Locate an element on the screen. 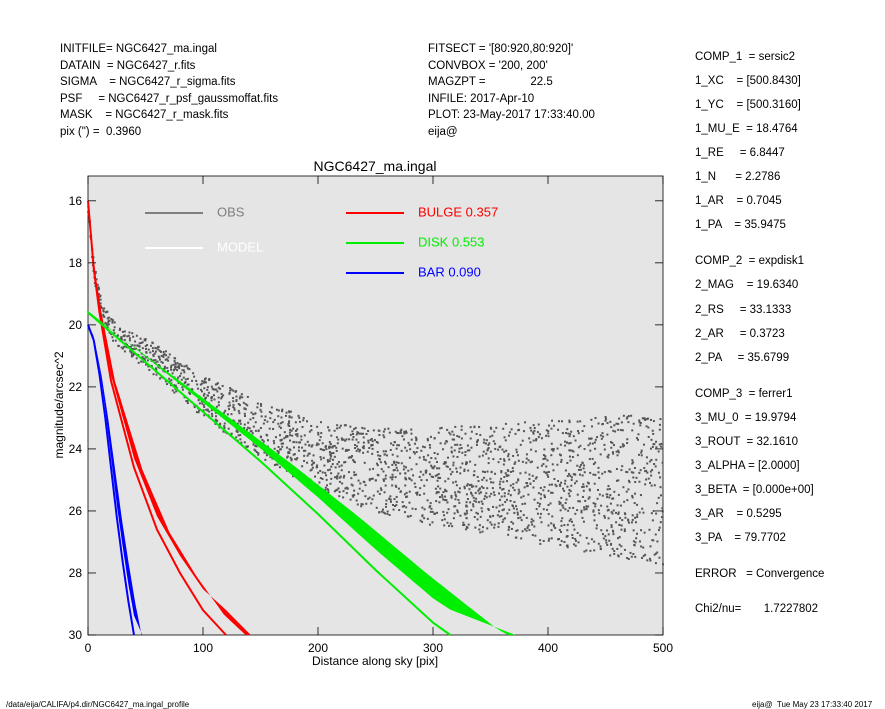  param-line: 3_MU_0 = 19.9794 is located at coordinates (746, 418).